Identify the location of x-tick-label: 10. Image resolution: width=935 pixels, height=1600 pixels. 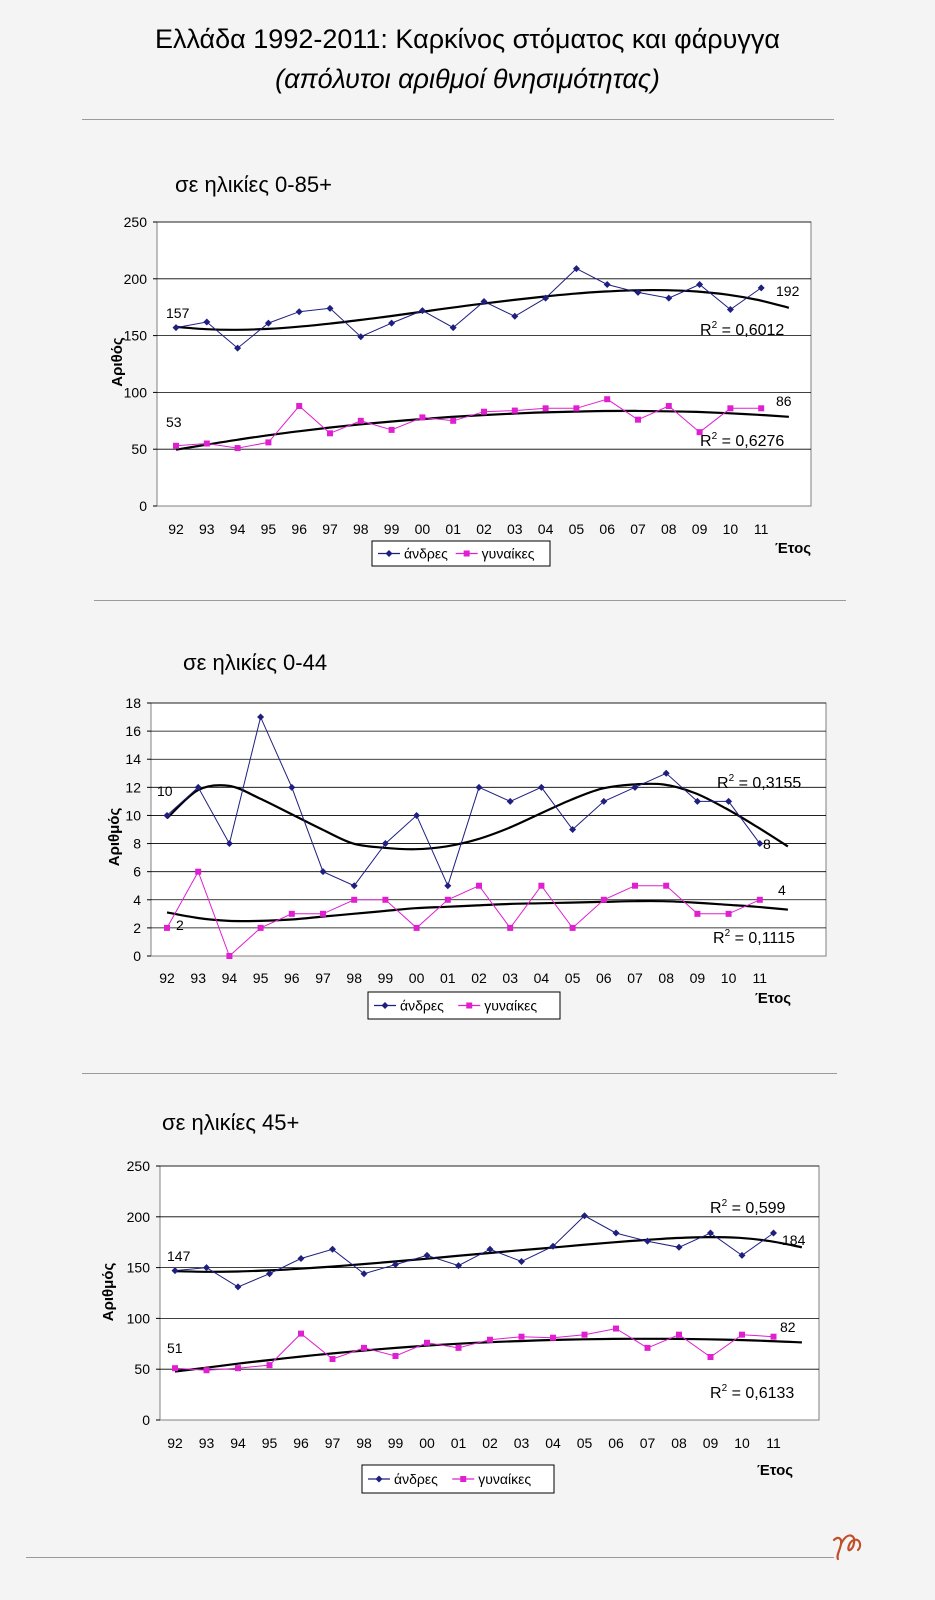
(731, 529).